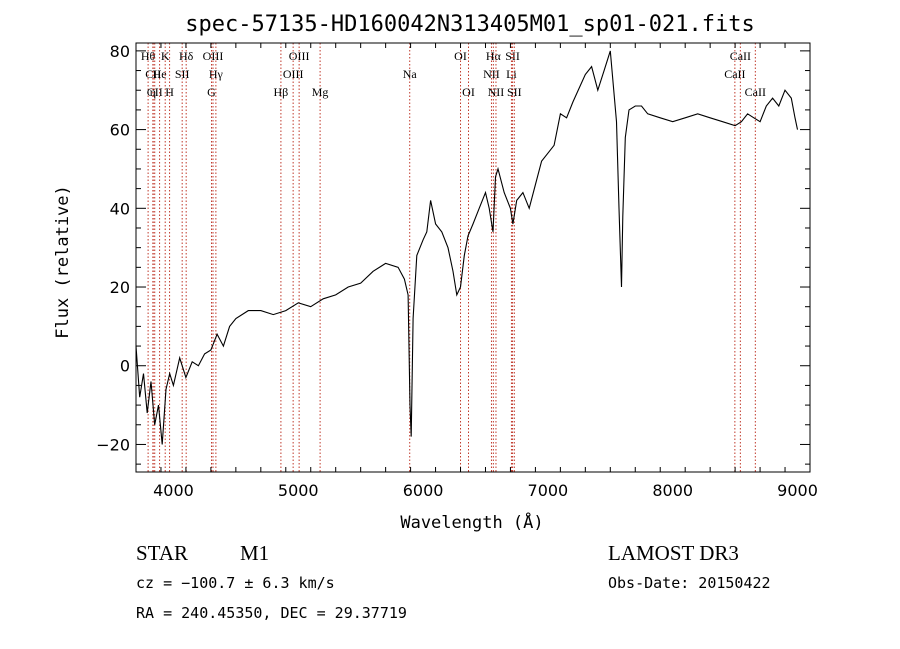 This screenshot has width=900, height=649. I want to click on object-class: STAR, so click(162, 553).